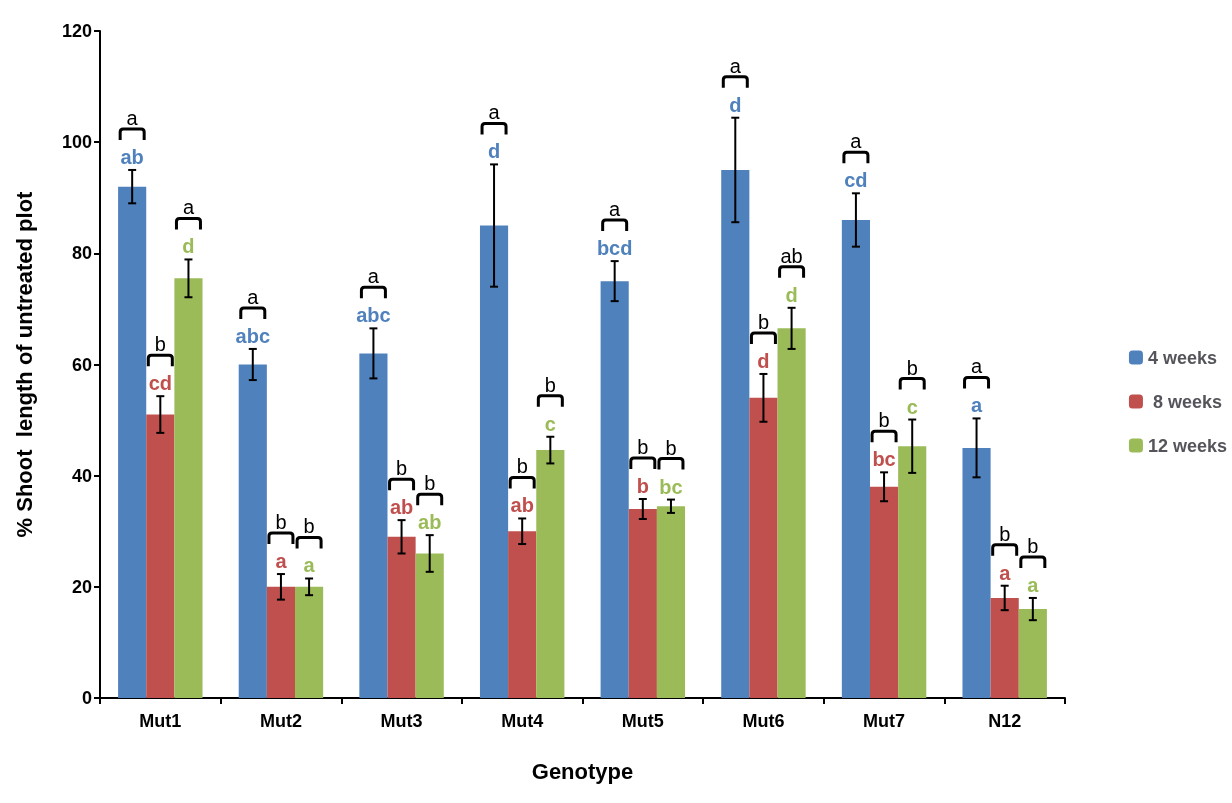 The height and width of the screenshot is (803, 1232). I want to click on x-tick-label: Mut7, so click(884, 721).